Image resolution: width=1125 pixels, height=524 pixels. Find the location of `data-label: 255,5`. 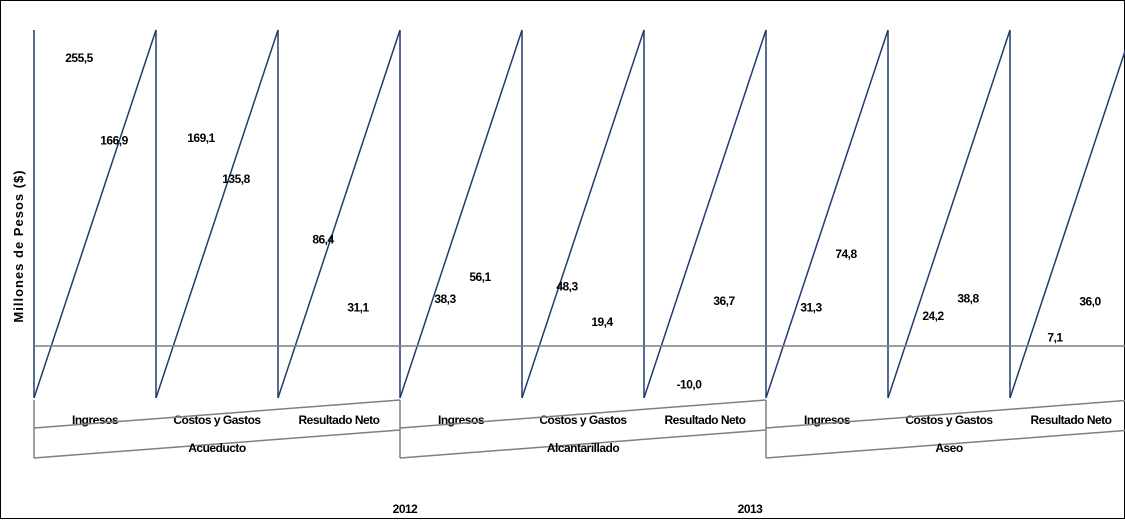

data-label: 255,5 is located at coordinates (79, 58).